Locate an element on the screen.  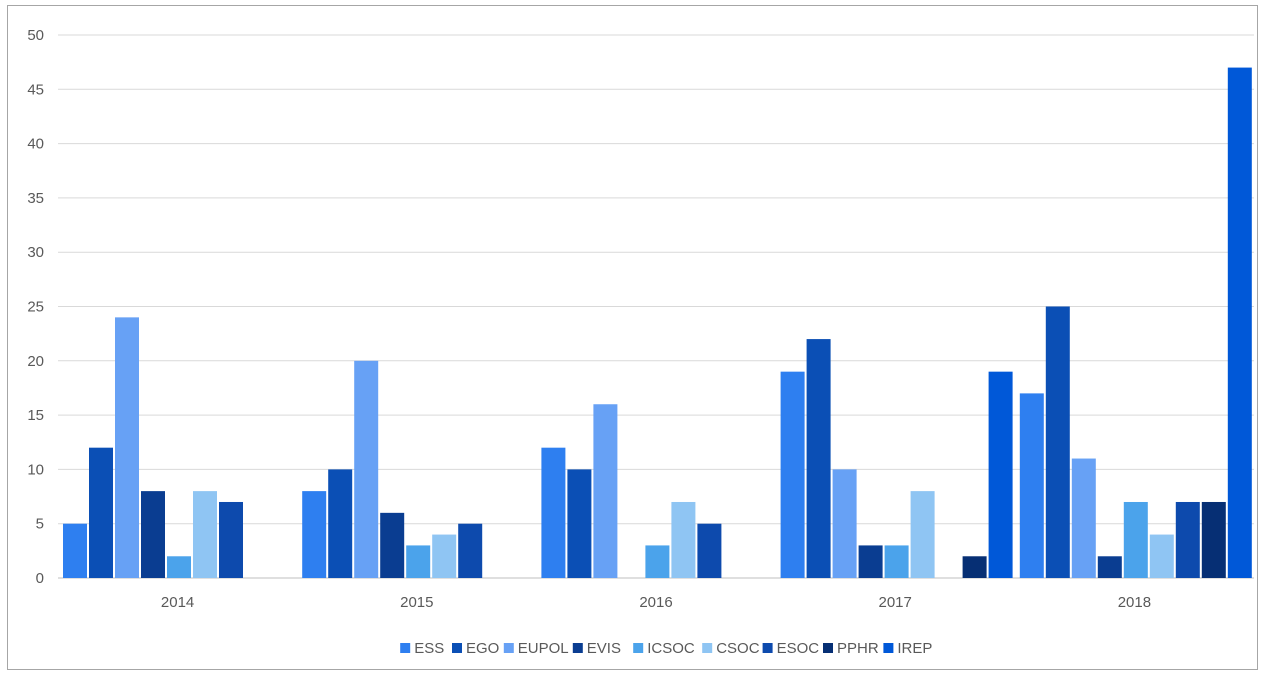
bar-eupol-2015 is located at coordinates (366, 469).